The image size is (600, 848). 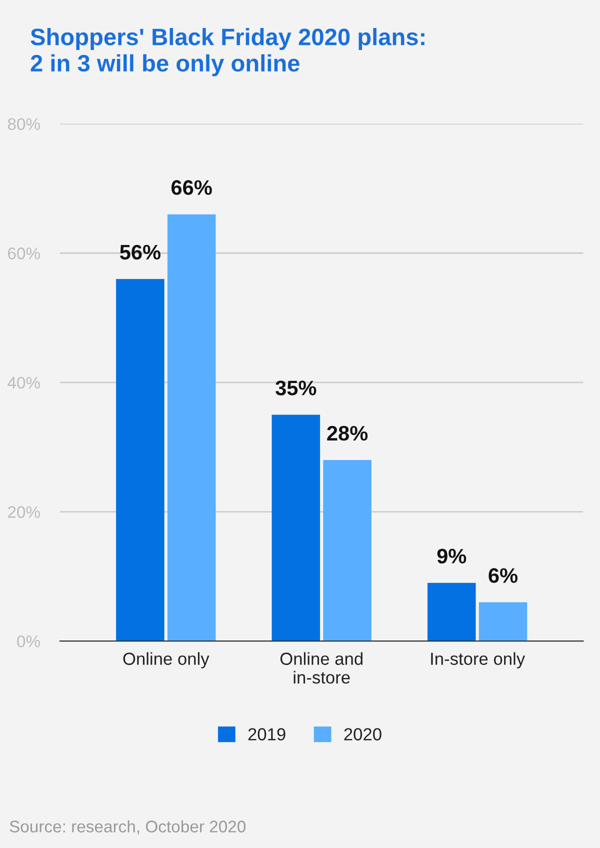 I want to click on y-tick-label: 60%, so click(x=24, y=254).